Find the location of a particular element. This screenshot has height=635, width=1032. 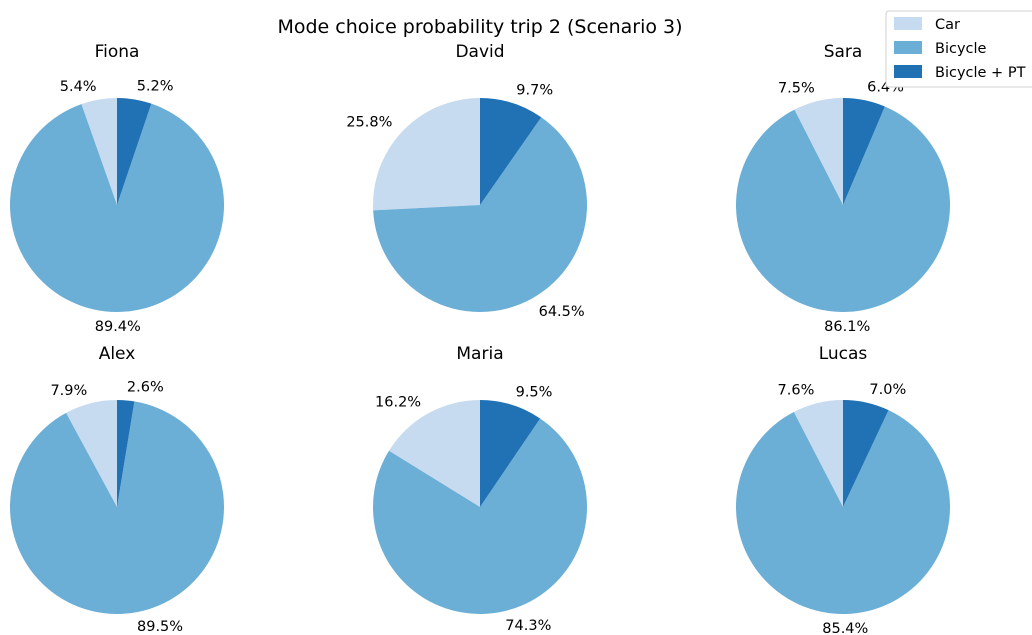

pie-slice-lucas-bicycle is located at coordinates (842, 512).